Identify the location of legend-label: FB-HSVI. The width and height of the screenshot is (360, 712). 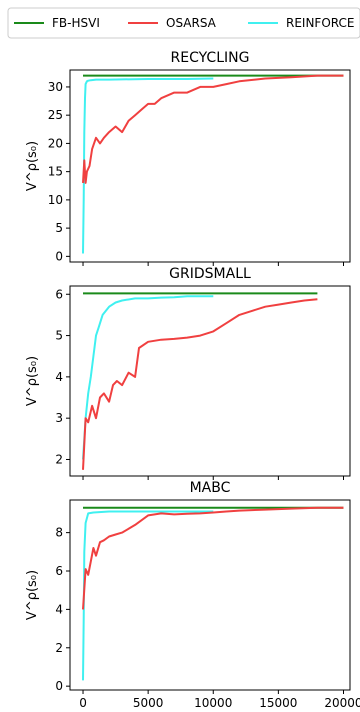
(76, 23).